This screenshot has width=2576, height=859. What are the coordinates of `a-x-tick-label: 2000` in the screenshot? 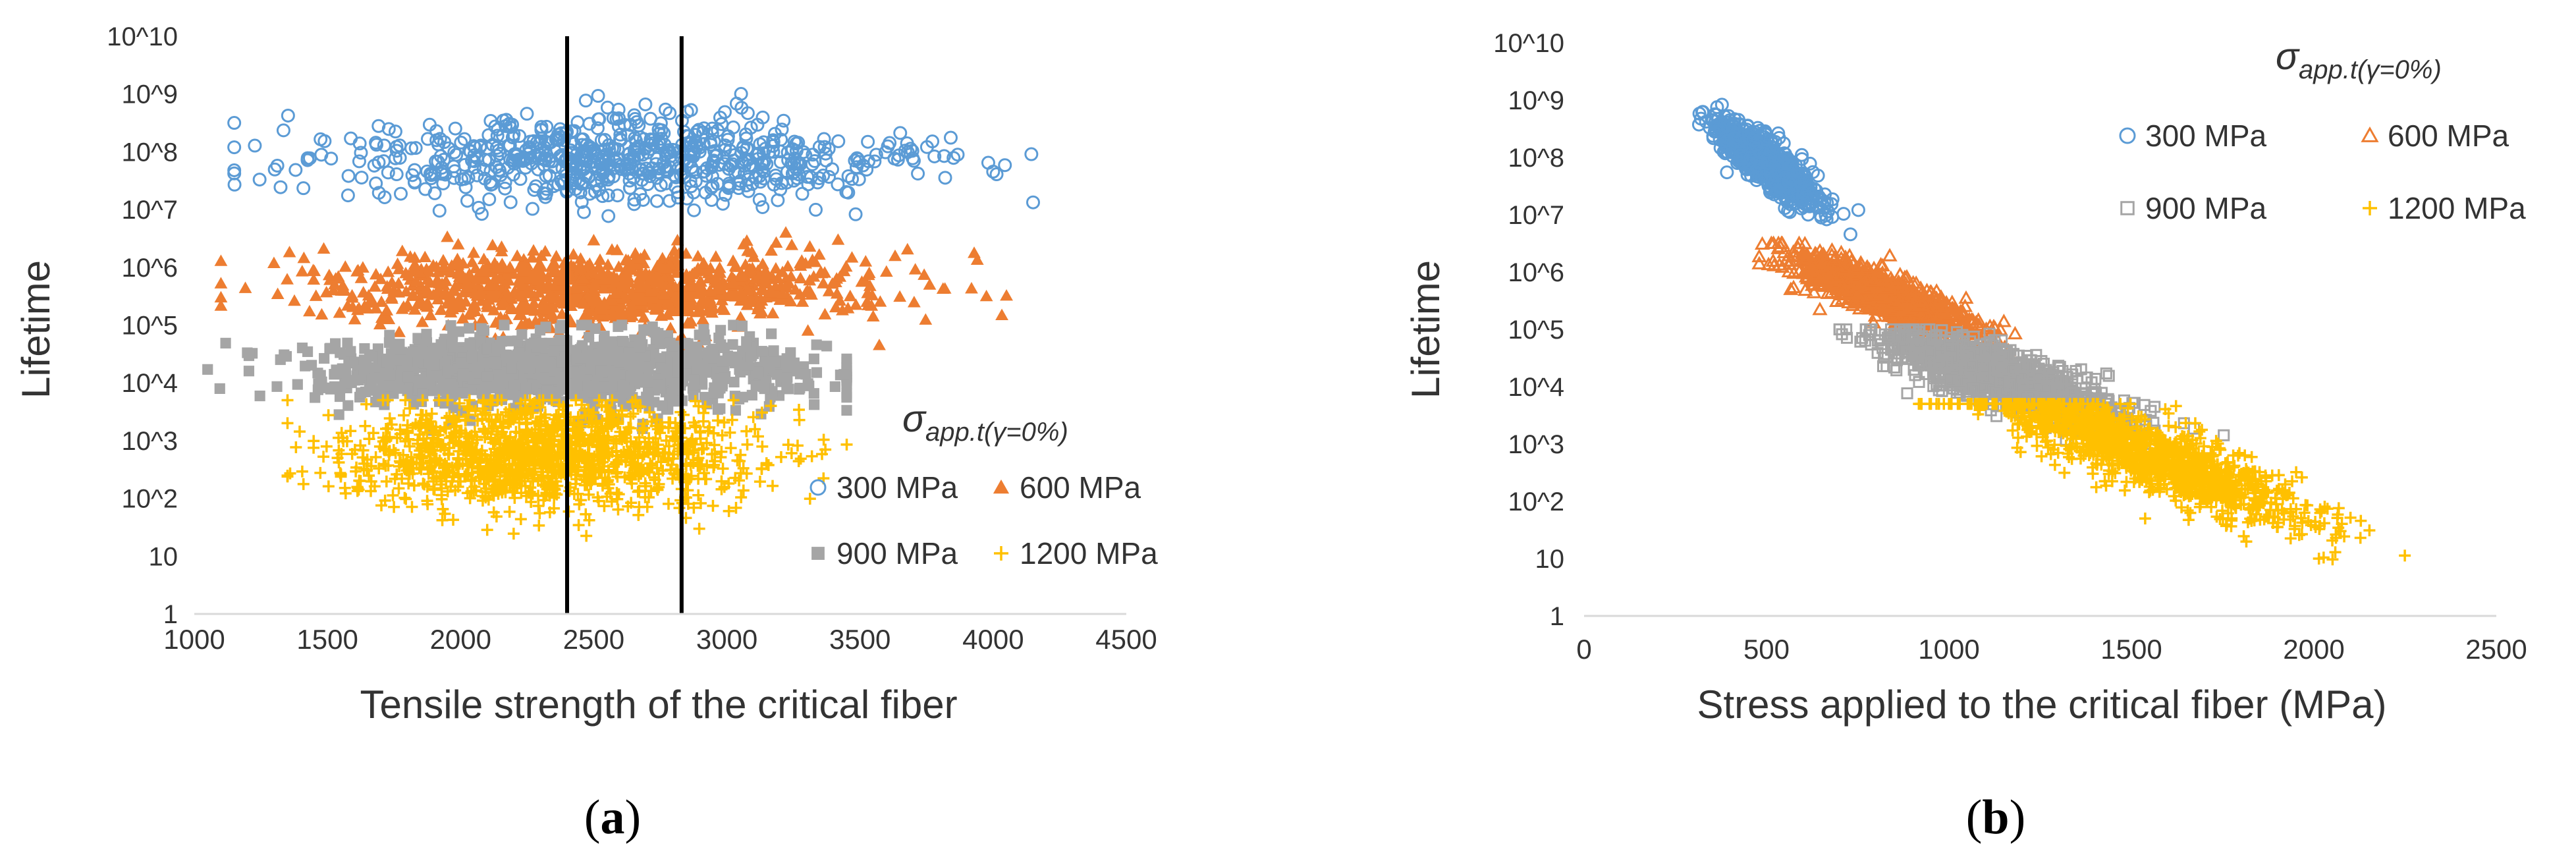 It's located at (460, 639).